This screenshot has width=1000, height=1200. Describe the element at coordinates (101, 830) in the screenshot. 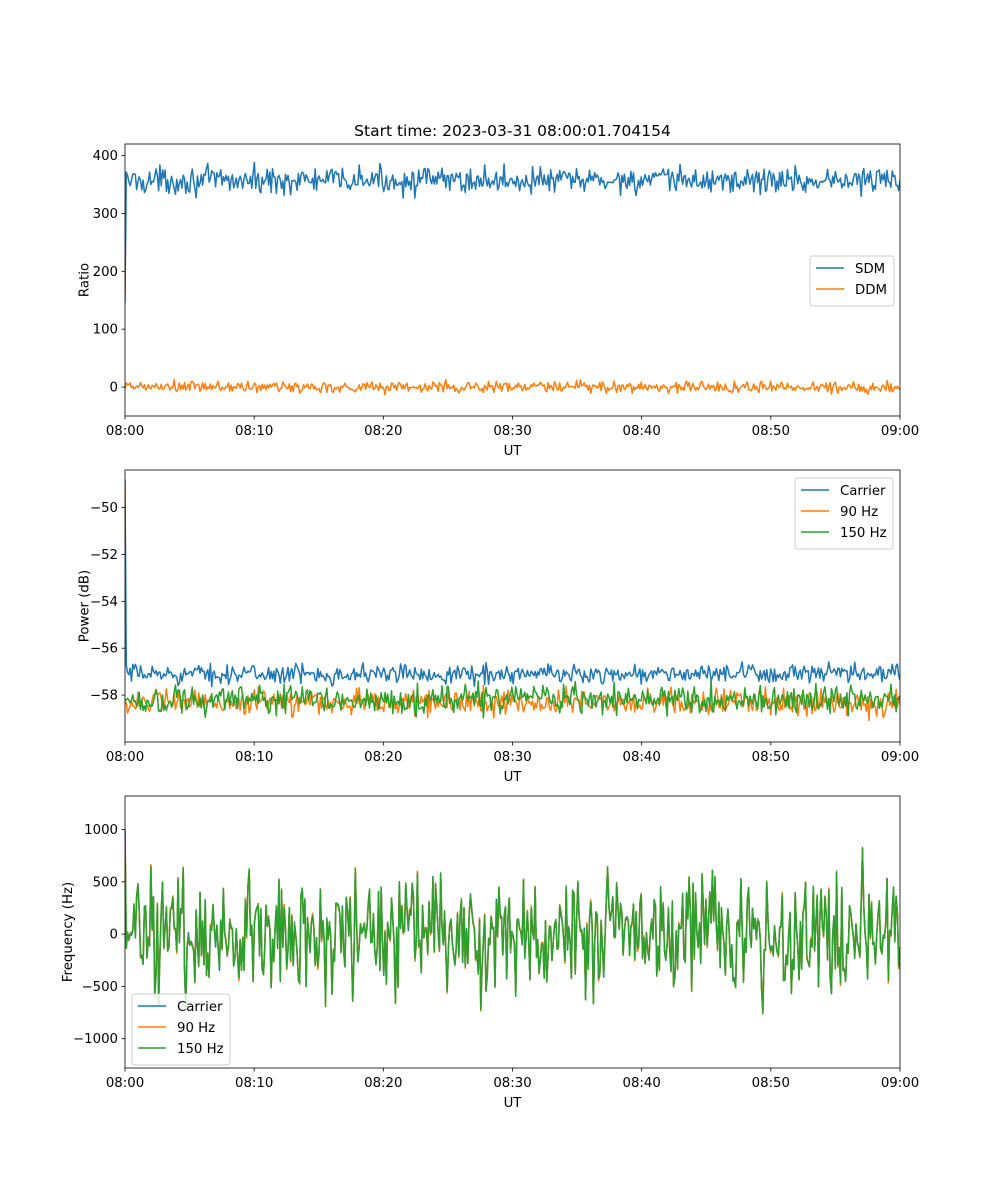

I see `y-tick-label: 1000` at that location.